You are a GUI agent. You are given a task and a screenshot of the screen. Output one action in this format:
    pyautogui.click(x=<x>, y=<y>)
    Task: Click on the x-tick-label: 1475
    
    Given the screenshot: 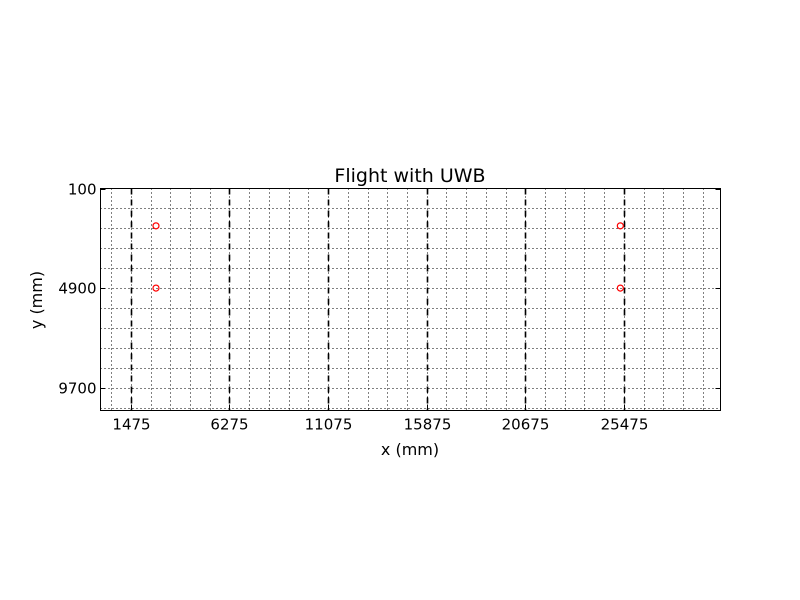 What is the action you would take?
    pyautogui.click(x=131, y=425)
    